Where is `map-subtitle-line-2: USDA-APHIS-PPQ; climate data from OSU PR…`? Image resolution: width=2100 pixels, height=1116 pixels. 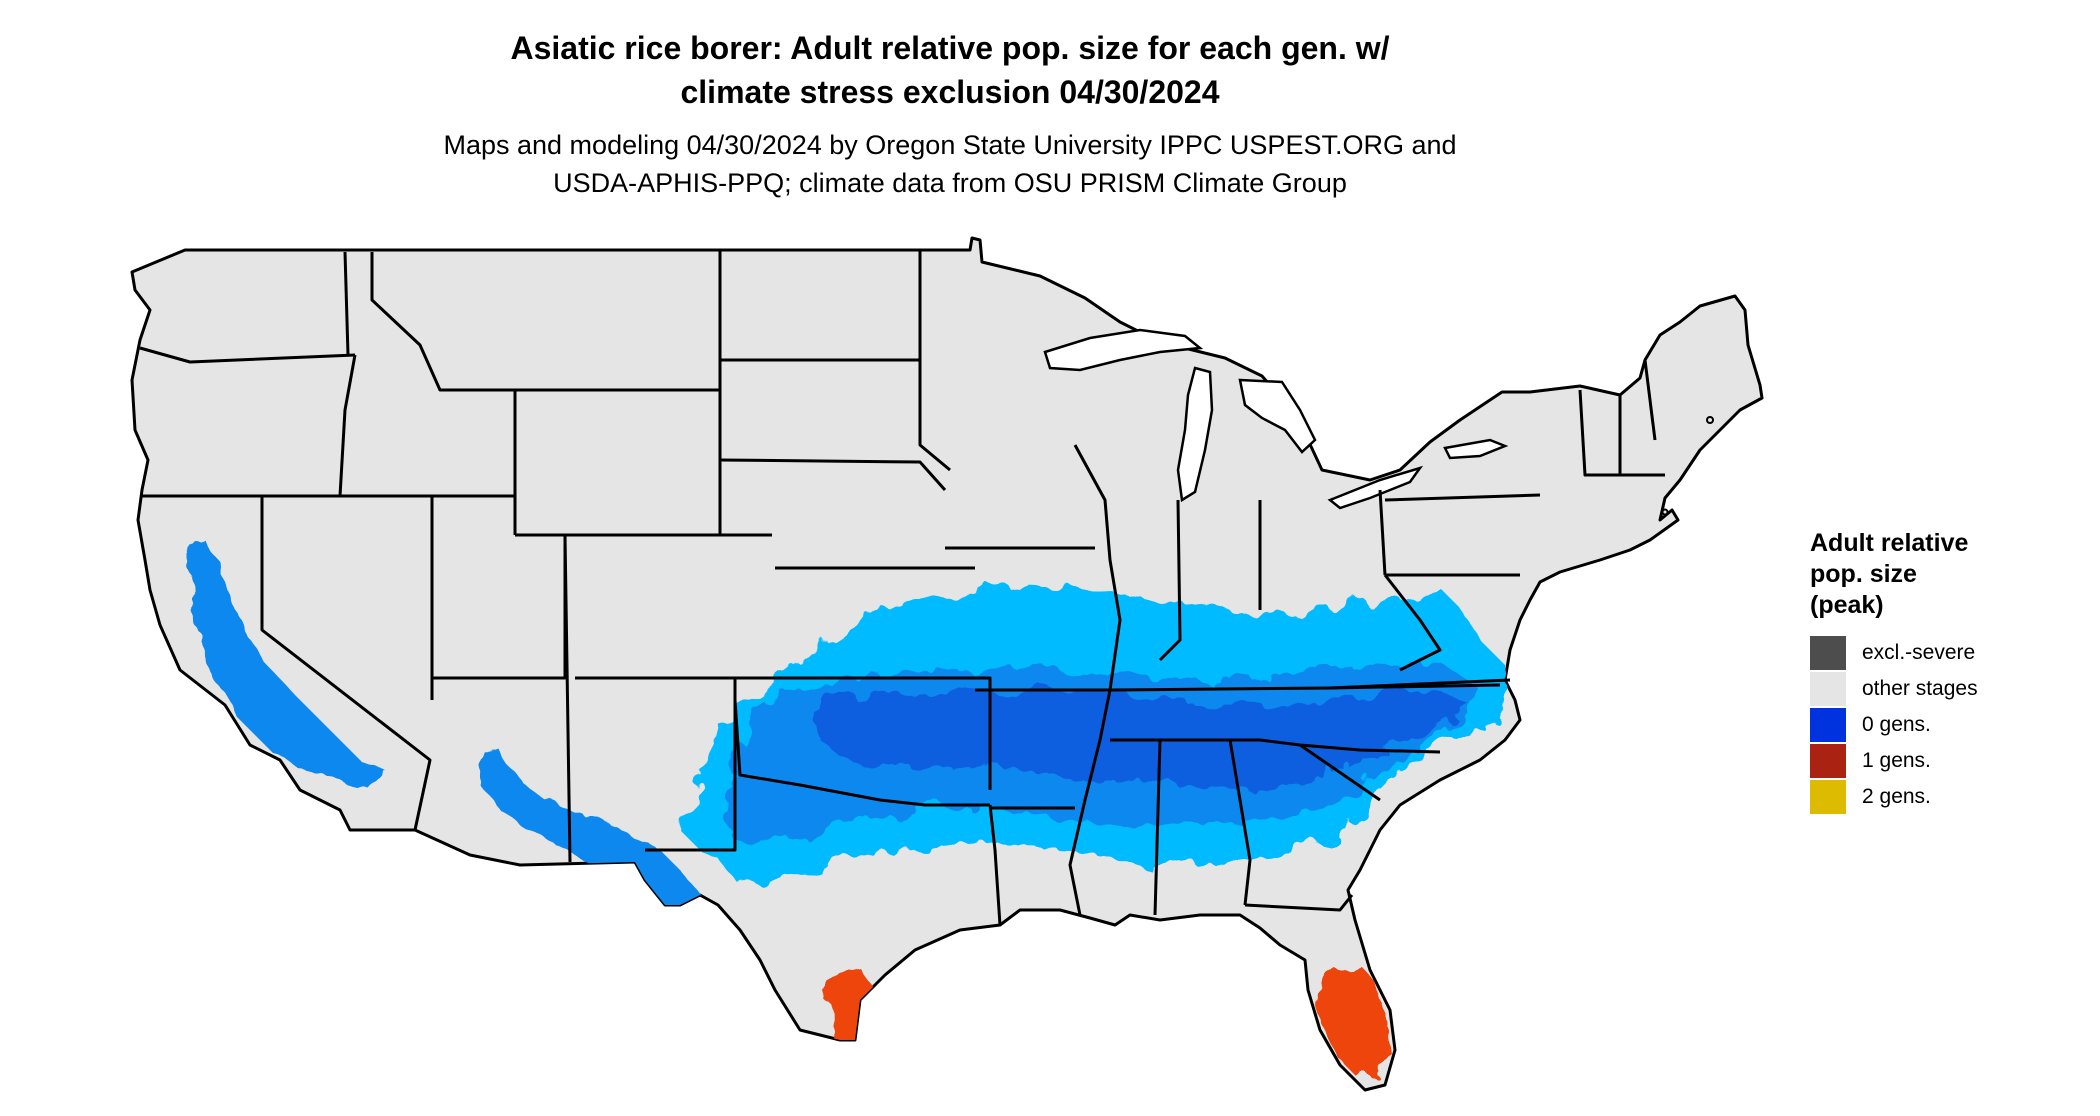 map-subtitle-line-2: USDA-APHIS-PPQ; climate data from OSU PR… is located at coordinates (950, 183).